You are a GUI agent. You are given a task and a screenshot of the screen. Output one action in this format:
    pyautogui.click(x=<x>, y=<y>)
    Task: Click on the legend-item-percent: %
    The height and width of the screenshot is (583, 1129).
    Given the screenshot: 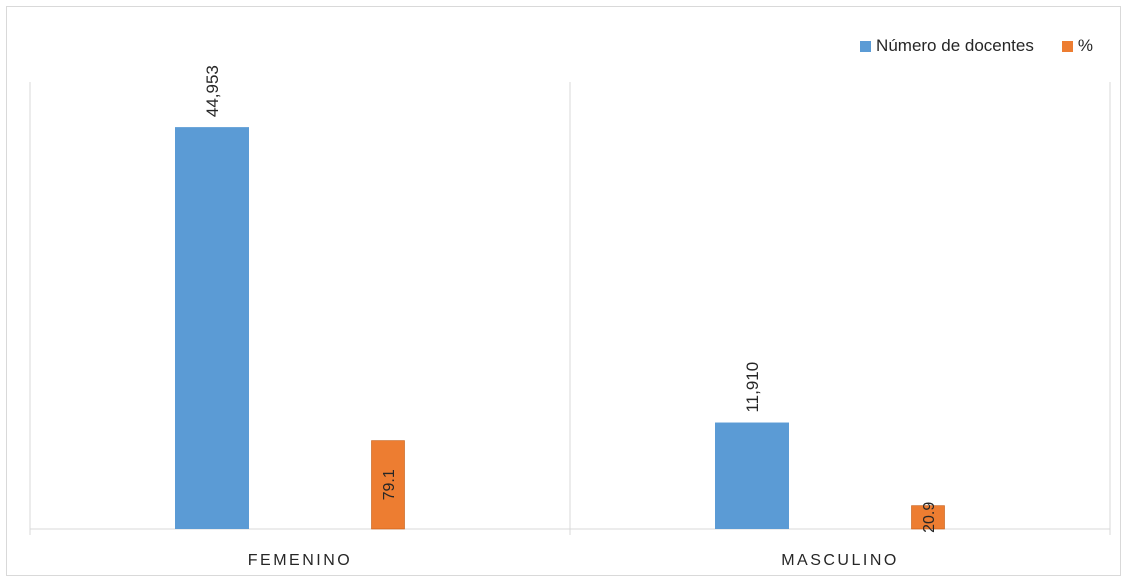 What is the action you would take?
    pyautogui.click(x=1077, y=46)
    